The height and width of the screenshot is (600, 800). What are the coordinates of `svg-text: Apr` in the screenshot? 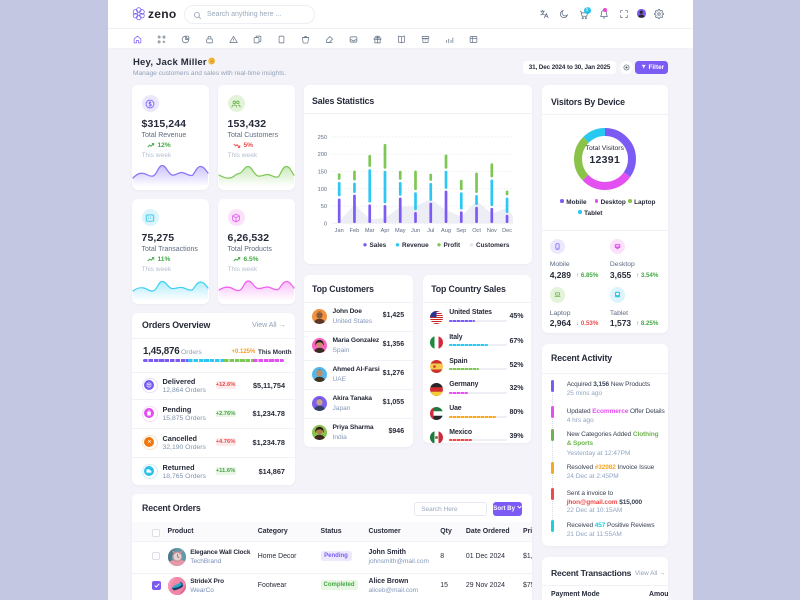 It's located at (385, 231).